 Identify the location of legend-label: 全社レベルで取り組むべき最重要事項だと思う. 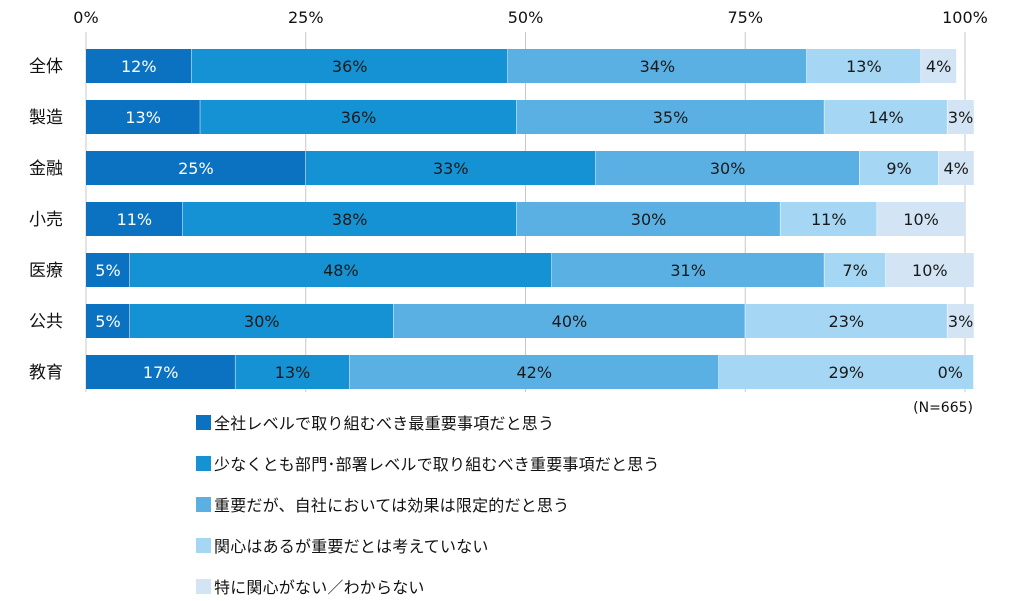
(384, 423).